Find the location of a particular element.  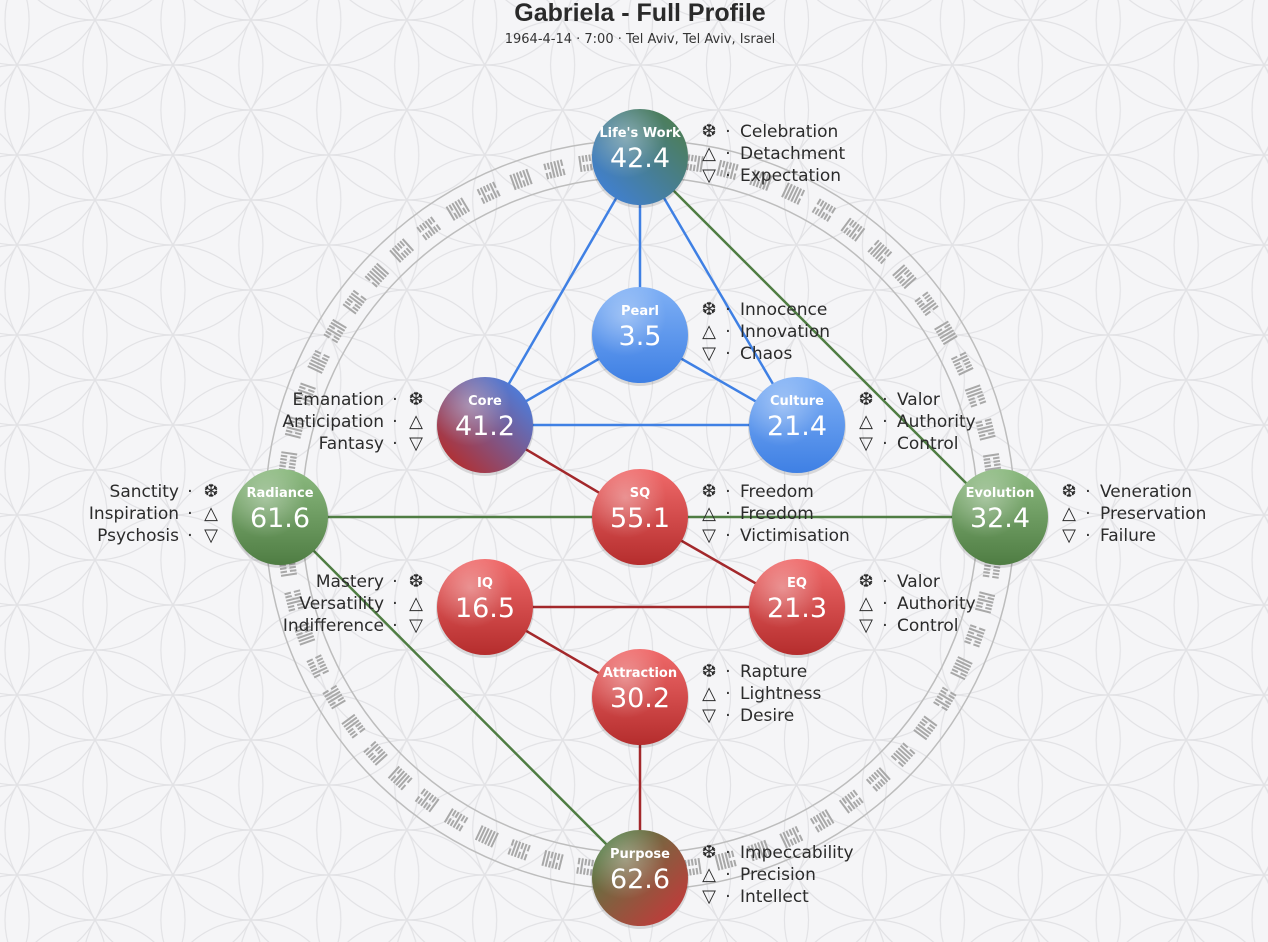

node-value: 61.6 is located at coordinates (280, 518).